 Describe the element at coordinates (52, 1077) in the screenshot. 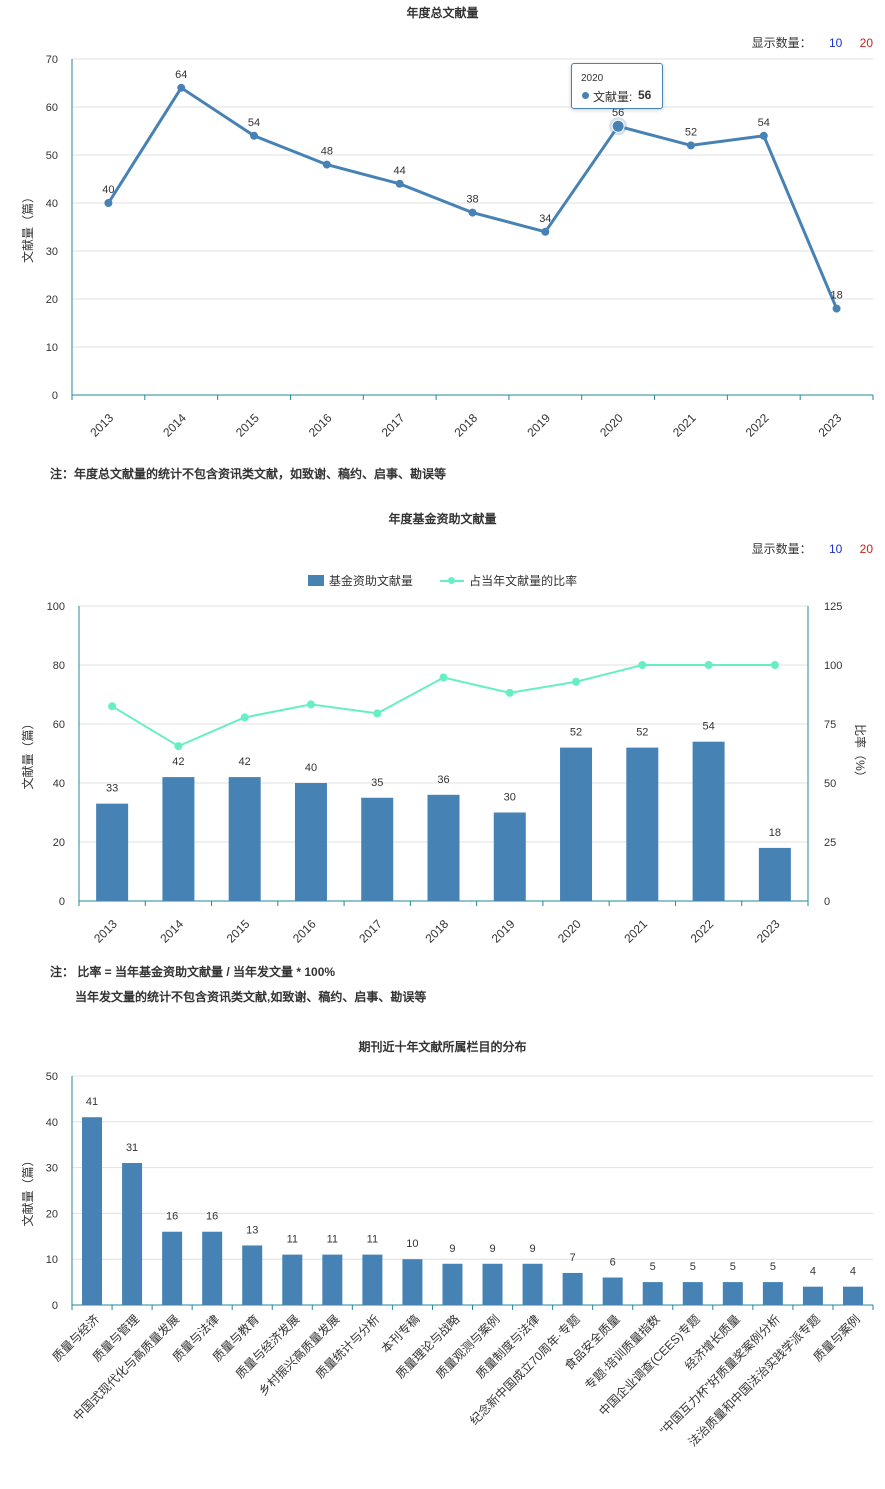

I see `y-tick-label: 50` at that location.